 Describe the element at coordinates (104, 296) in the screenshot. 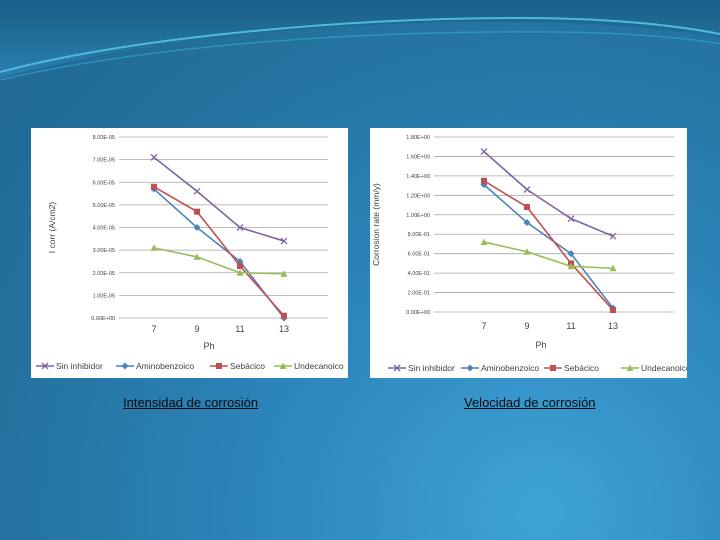

I see `y-tick-label: 1.00E-05` at that location.